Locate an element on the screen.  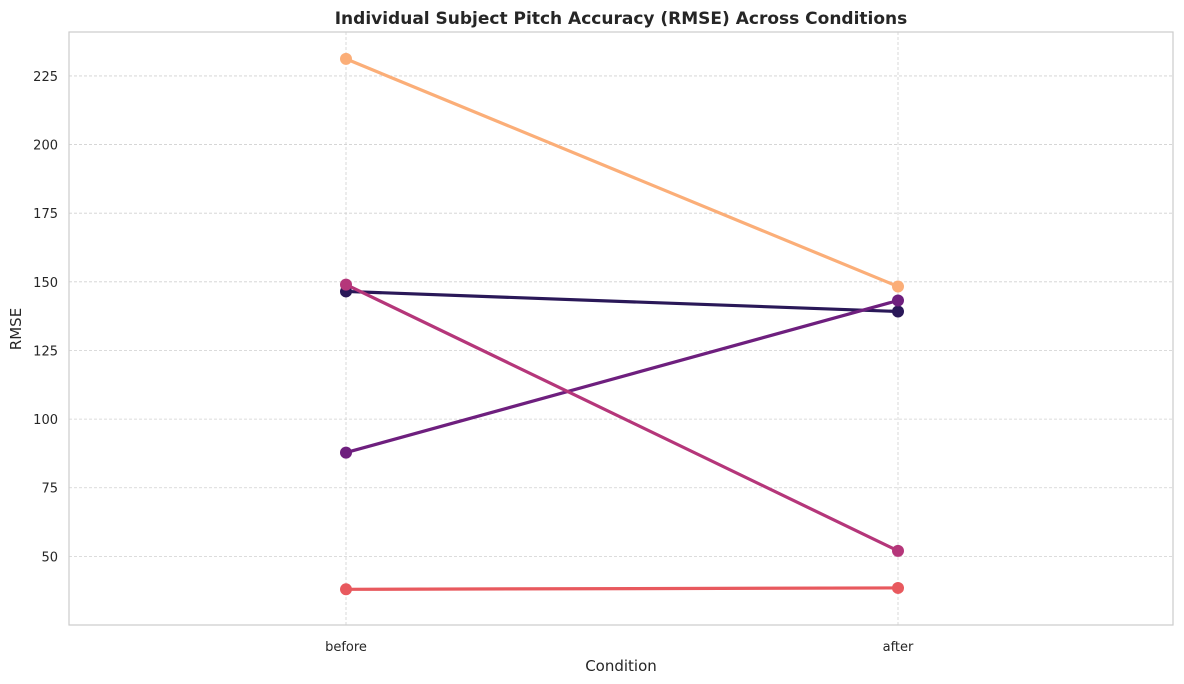
x-axis-label: Condition is located at coordinates (621, 666).